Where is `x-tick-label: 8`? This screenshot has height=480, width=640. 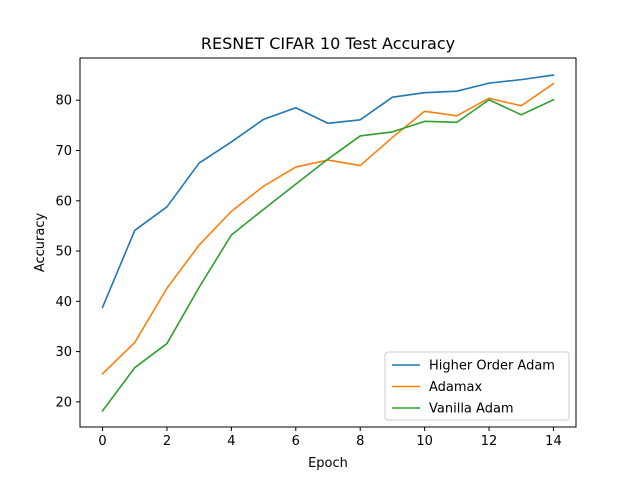 x-tick-label: 8 is located at coordinates (360, 441).